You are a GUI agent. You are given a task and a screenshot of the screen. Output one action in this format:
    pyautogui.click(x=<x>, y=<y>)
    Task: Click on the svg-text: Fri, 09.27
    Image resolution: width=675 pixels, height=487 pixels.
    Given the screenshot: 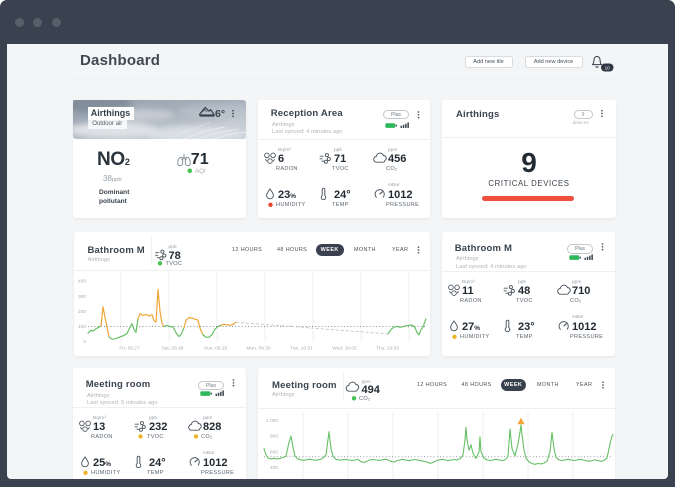 What is the action you would take?
    pyautogui.click(x=129, y=349)
    